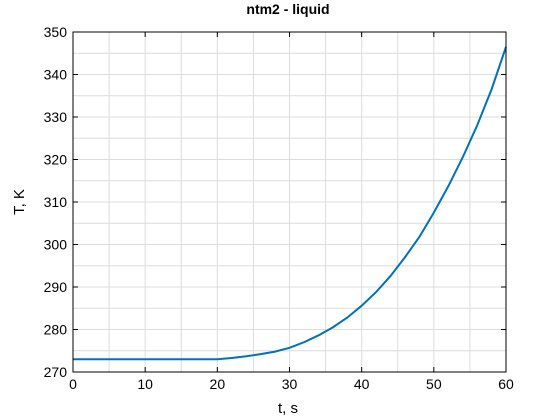 Image resolution: width=560 pixels, height=420 pixels. Describe the element at coordinates (287, 9) in the screenshot. I see `chart-title: ntm2 - liquid` at that location.